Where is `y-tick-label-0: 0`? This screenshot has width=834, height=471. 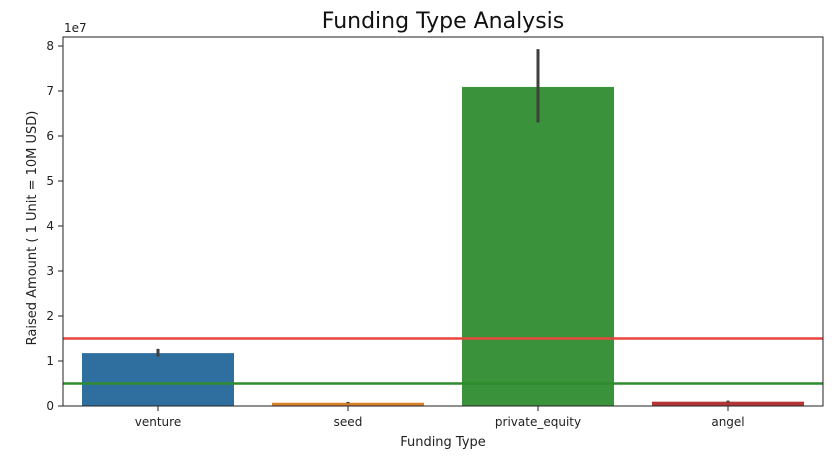
y-tick-label-0: 0 is located at coordinates (50, 406).